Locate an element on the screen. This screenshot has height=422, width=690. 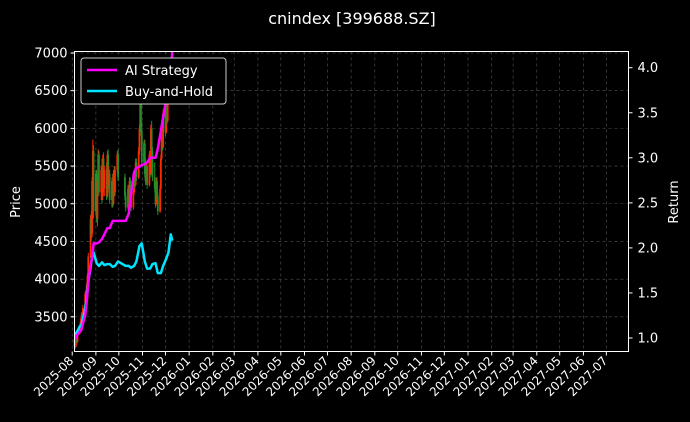
chart-title: cnindex [399688.SZ] is located at coordinates (352, 18).